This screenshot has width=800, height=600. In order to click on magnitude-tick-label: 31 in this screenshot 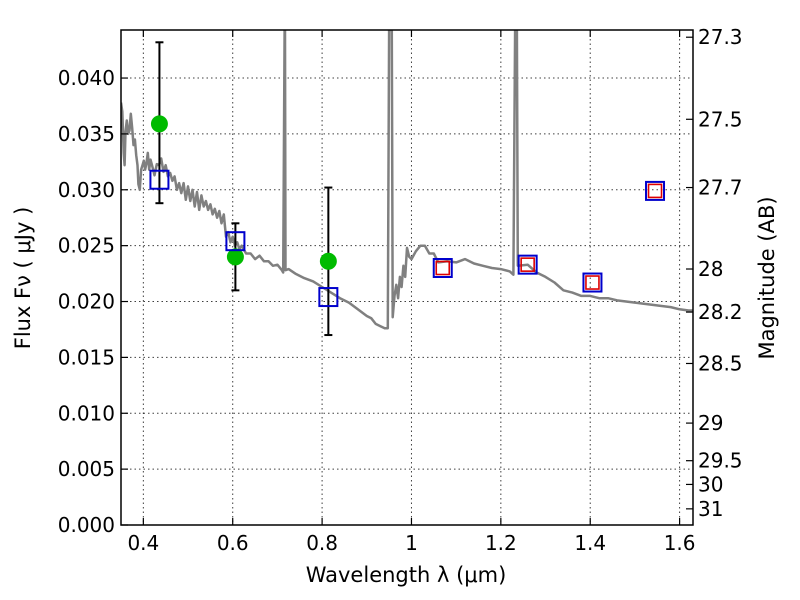, I will do `click(710, 509)`.